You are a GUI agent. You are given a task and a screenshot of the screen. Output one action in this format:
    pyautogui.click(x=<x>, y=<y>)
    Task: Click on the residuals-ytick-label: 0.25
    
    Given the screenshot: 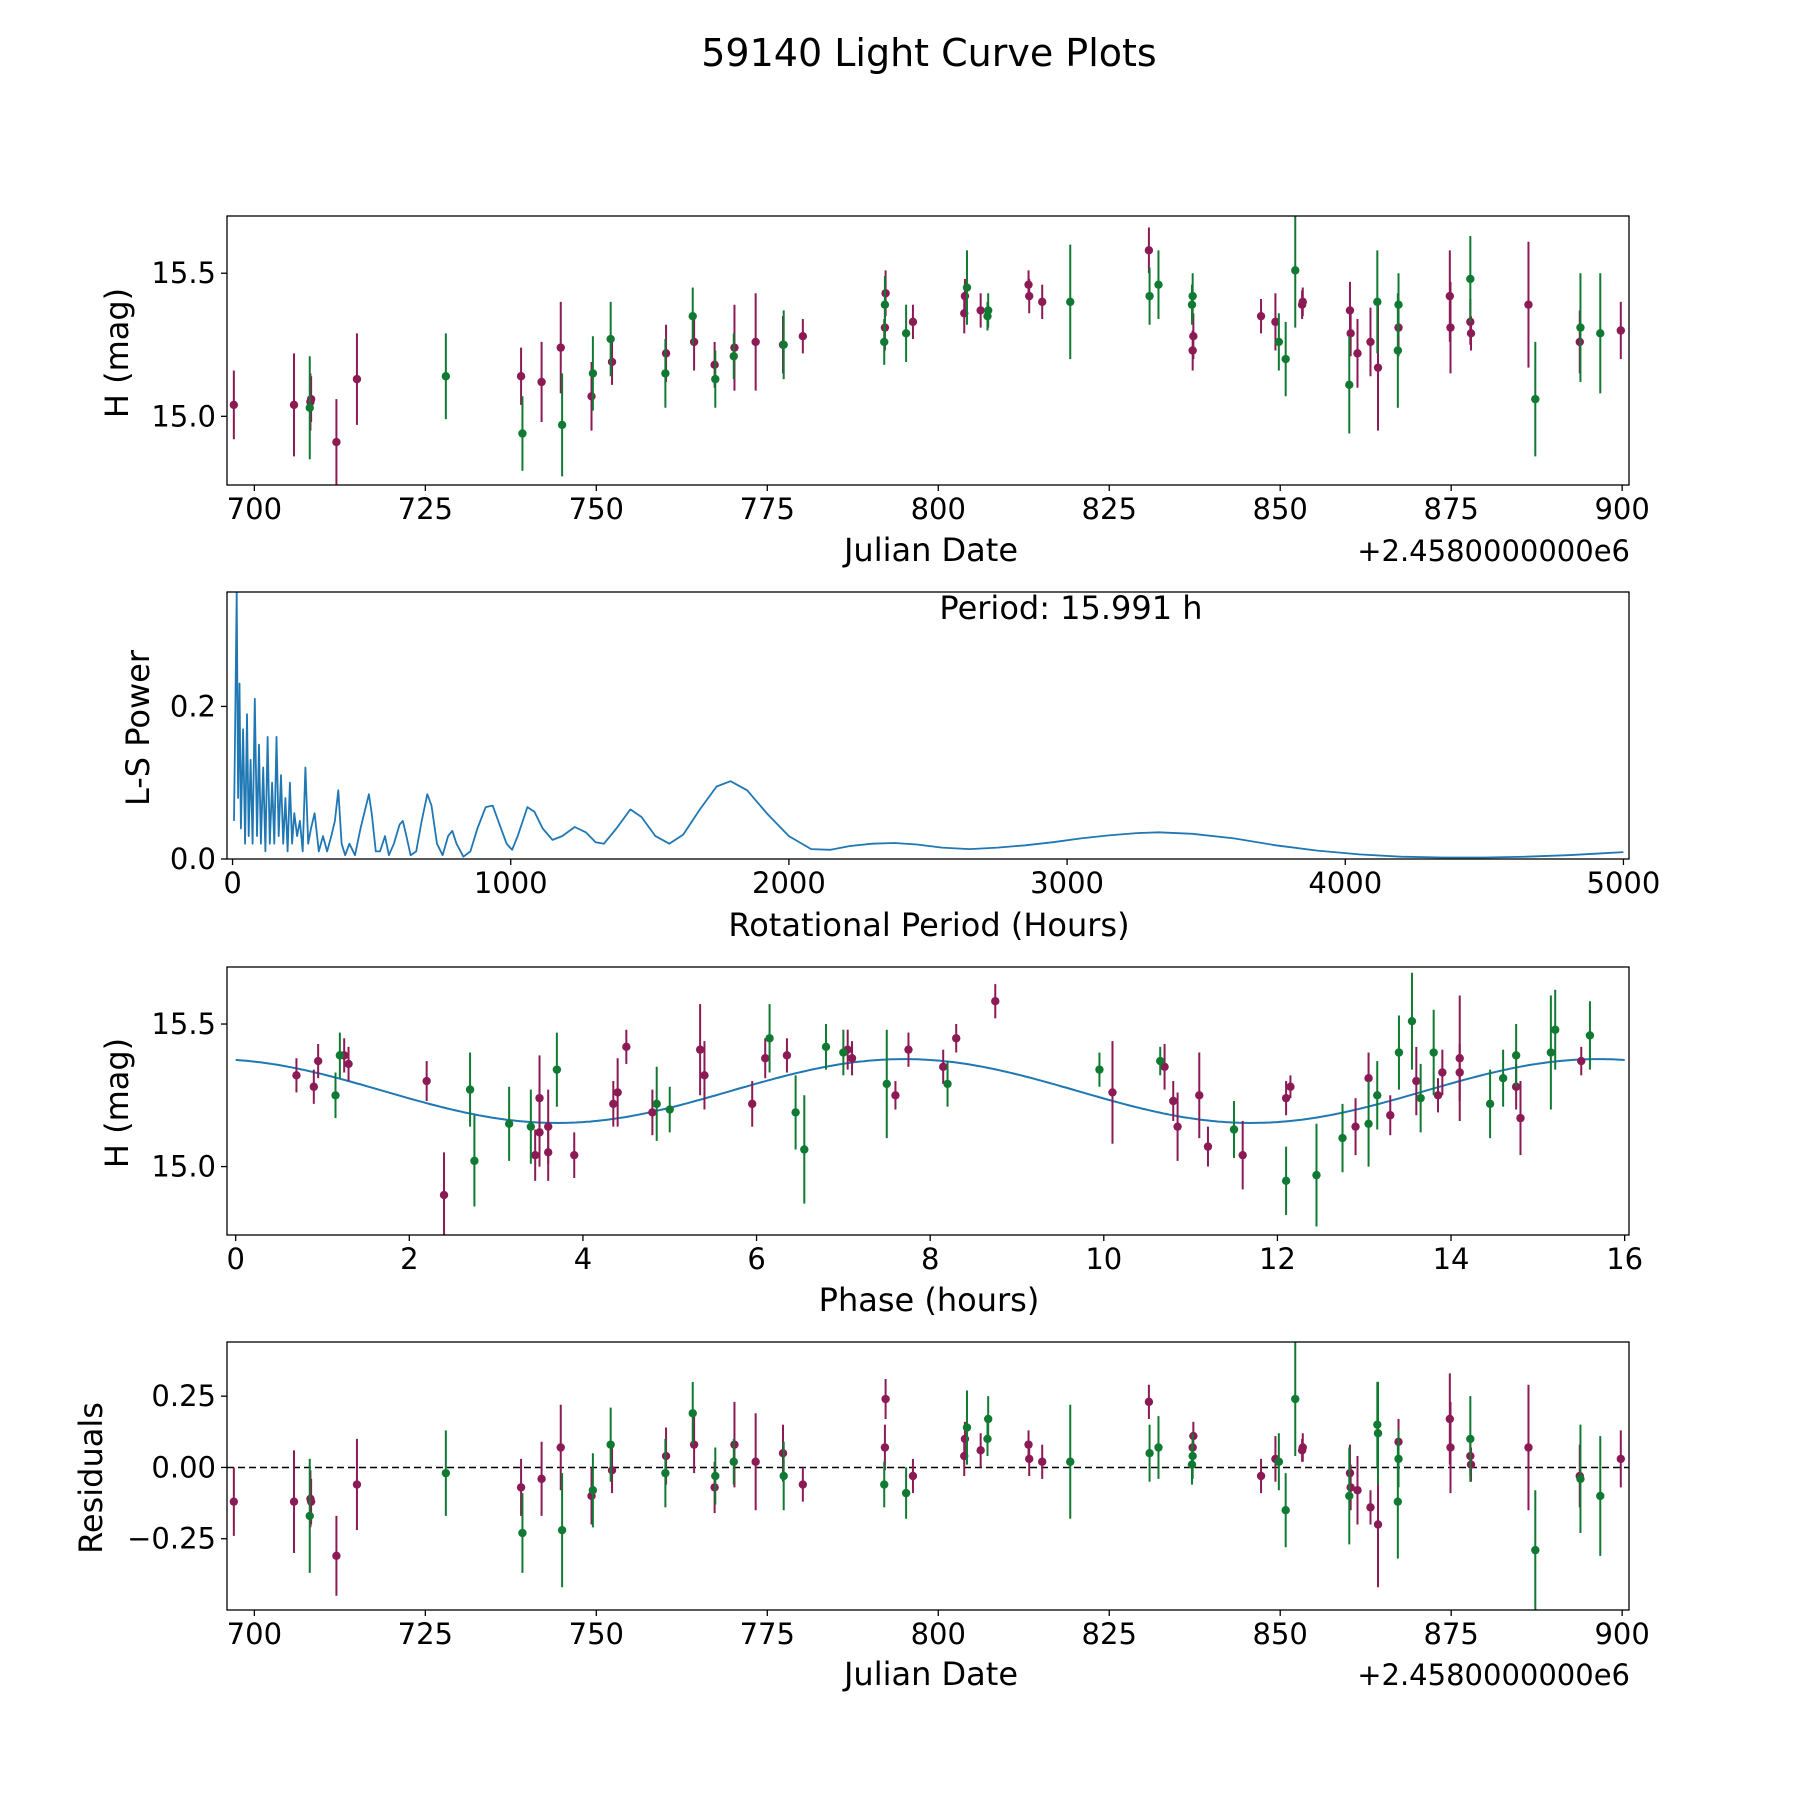 What is the action you would take?
    pyautogui.click(x=183, y=1396)
    